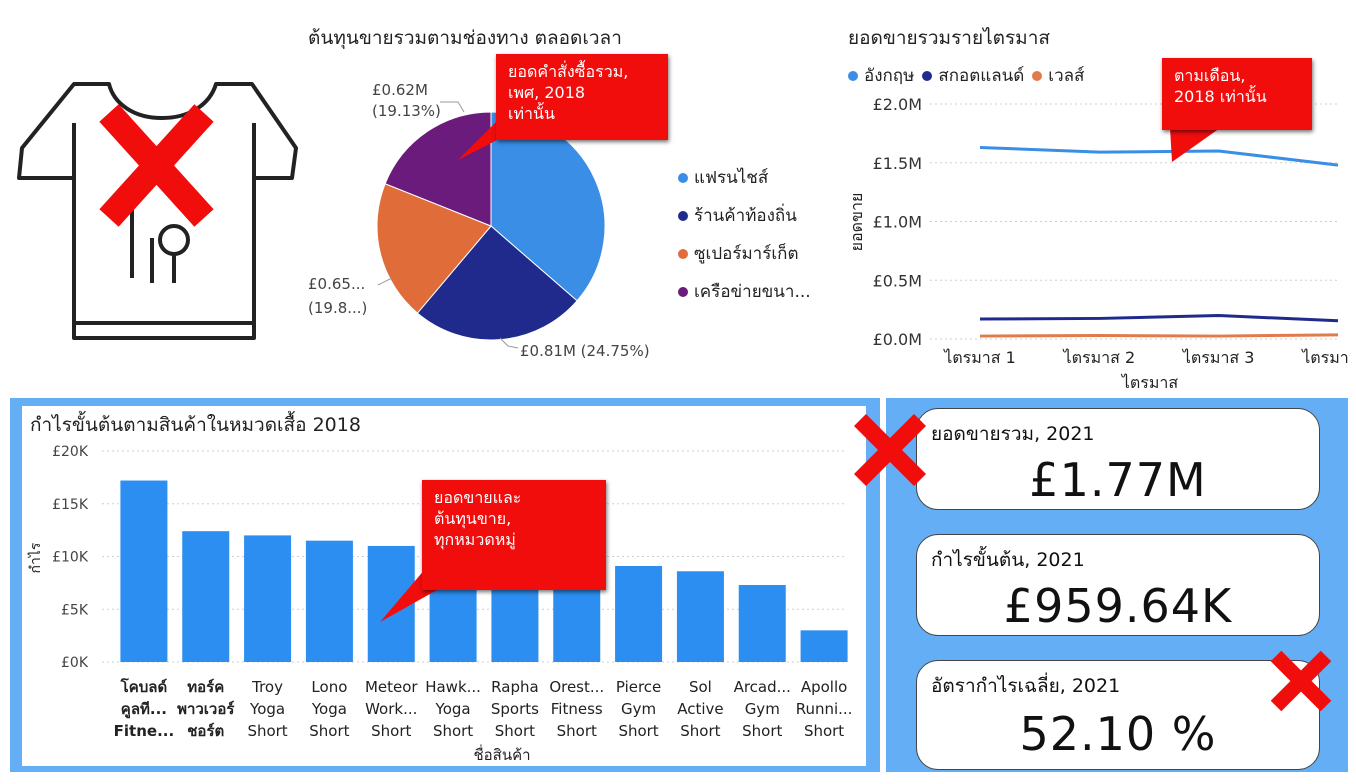 The width and height of the screenshot is (1356, 784). I want to click on y-tick-label: £2.0M, so click(897, 104).